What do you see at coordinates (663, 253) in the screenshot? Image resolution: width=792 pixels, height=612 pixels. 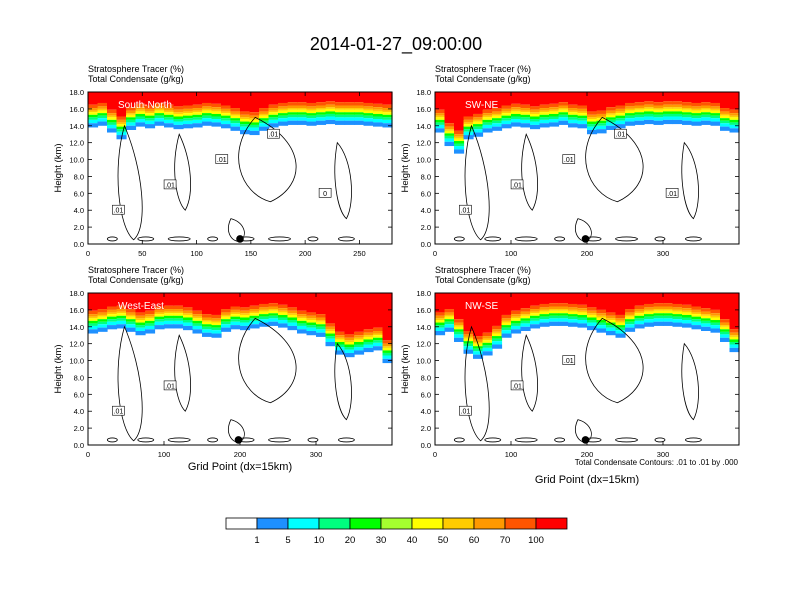 I see `x-tick-label: 300` at bounding box center [663, 253].